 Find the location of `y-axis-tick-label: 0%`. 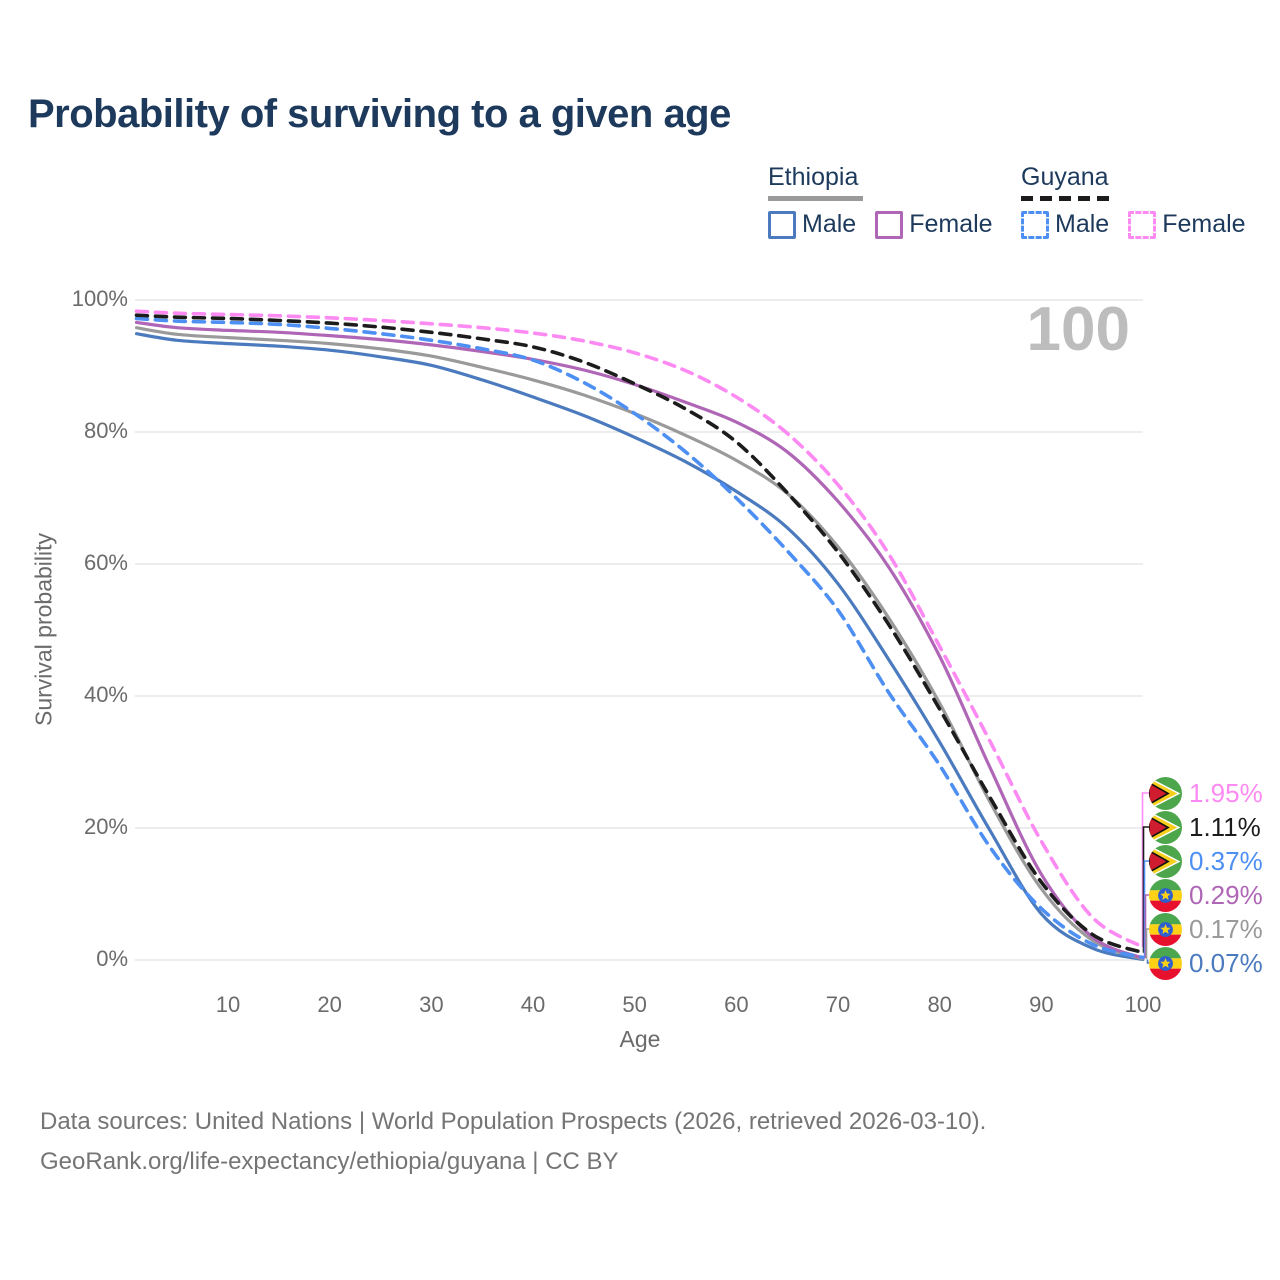

y-axis-tick-label: 0% is located at coordinates (112, 958).